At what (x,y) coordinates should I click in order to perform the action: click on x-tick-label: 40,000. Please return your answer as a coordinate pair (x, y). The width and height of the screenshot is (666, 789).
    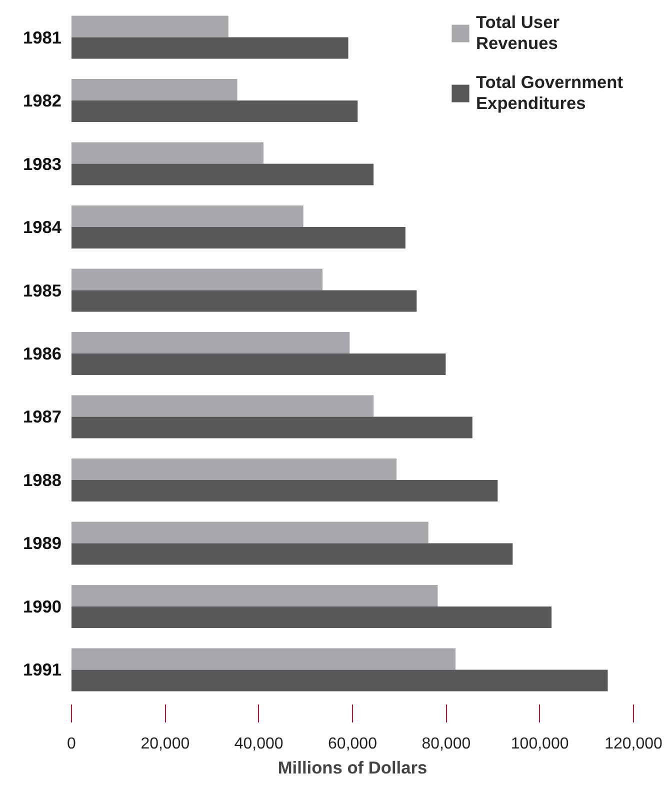
    Looking at the image, I should click on (259, 744).